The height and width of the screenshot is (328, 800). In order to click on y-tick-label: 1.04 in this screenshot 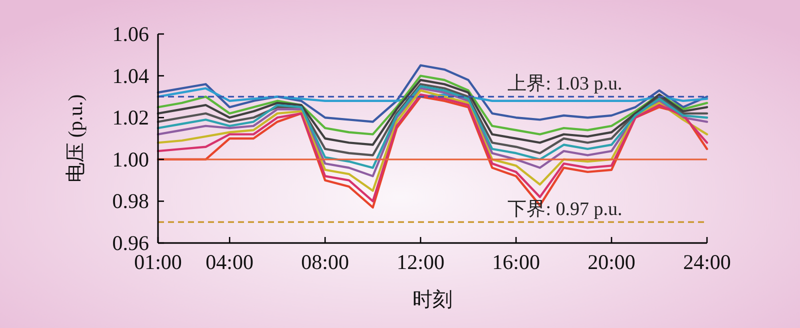, I will do `click(131, 76)`.